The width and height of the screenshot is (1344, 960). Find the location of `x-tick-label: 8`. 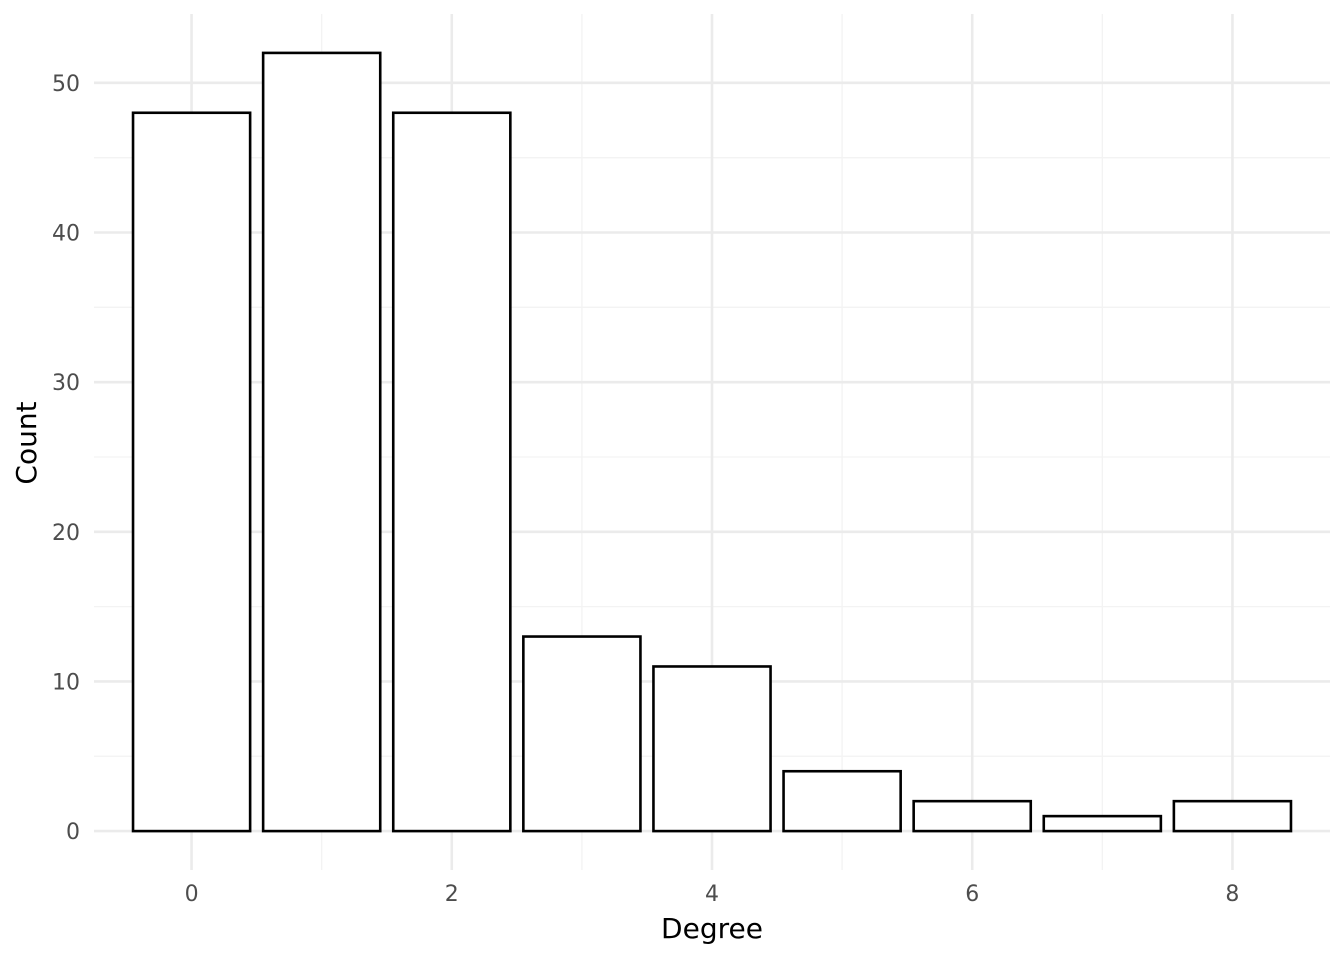

x-tick-label: 8 is located at coordinates (1232, 894).